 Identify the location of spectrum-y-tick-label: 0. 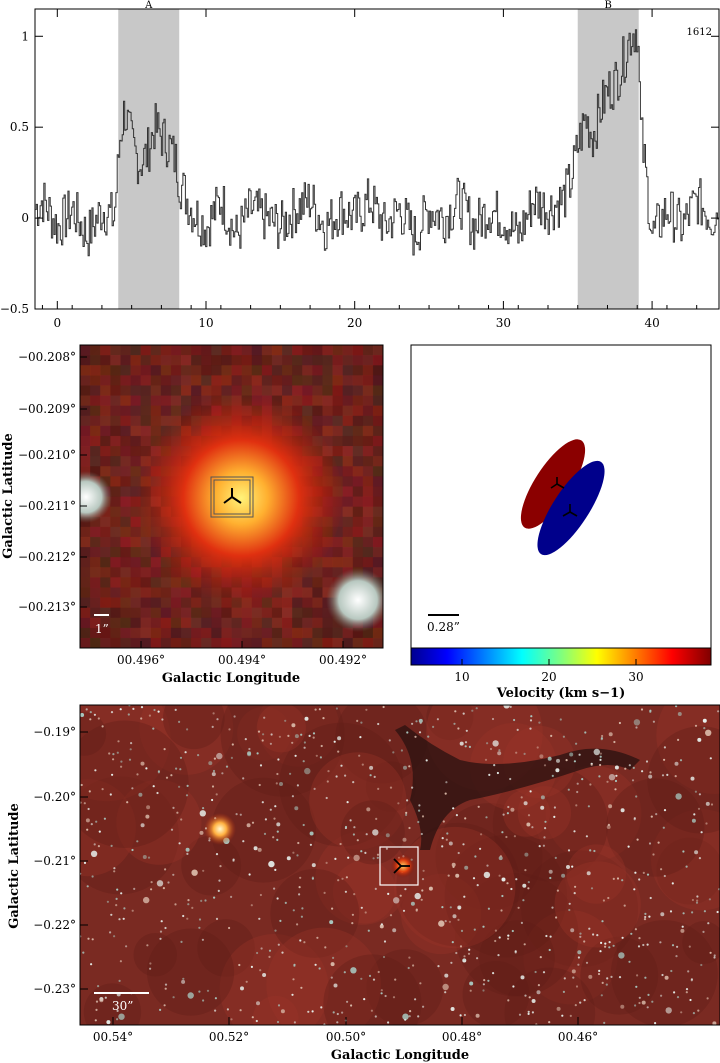
(25, 218).